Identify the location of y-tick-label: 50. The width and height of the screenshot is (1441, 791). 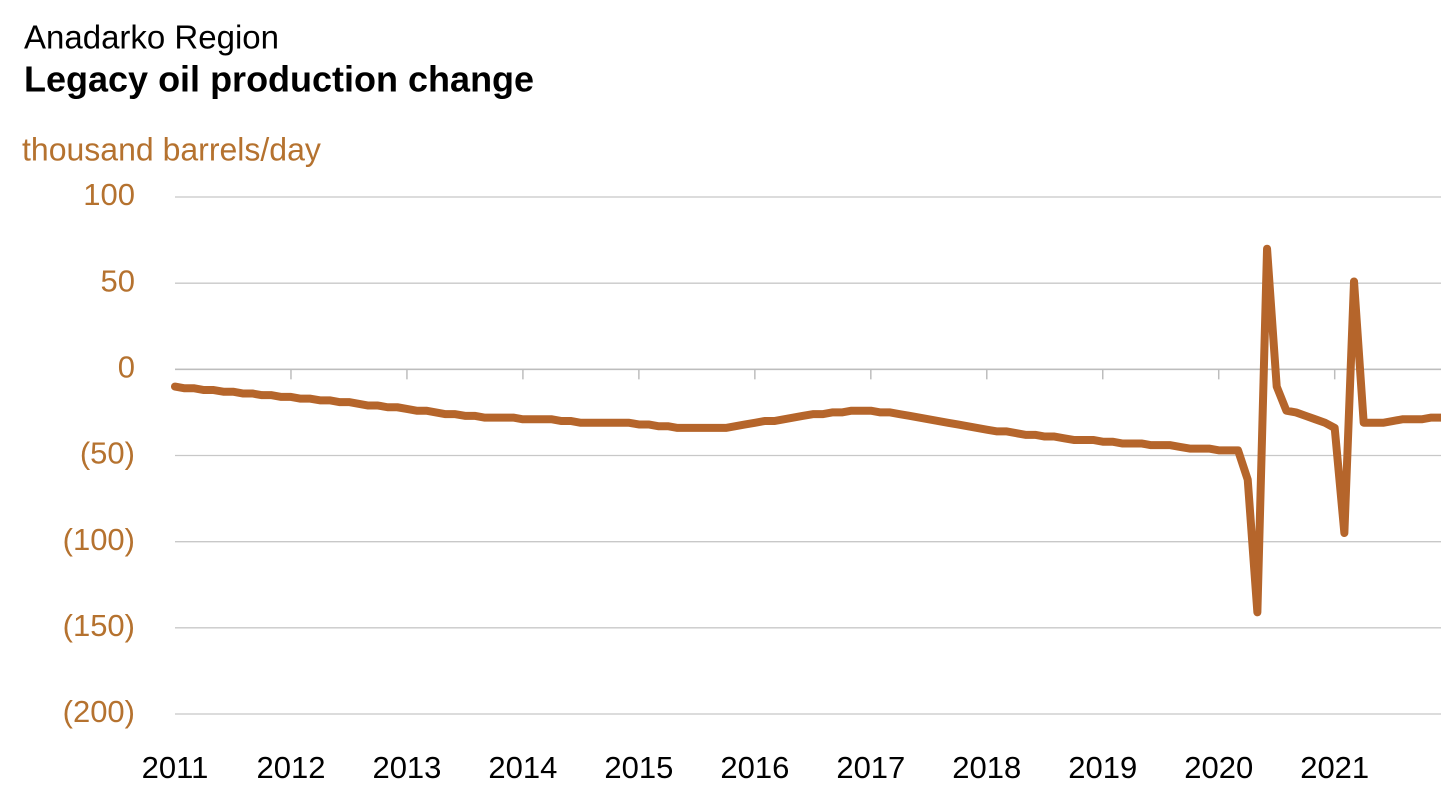
(118, 280).